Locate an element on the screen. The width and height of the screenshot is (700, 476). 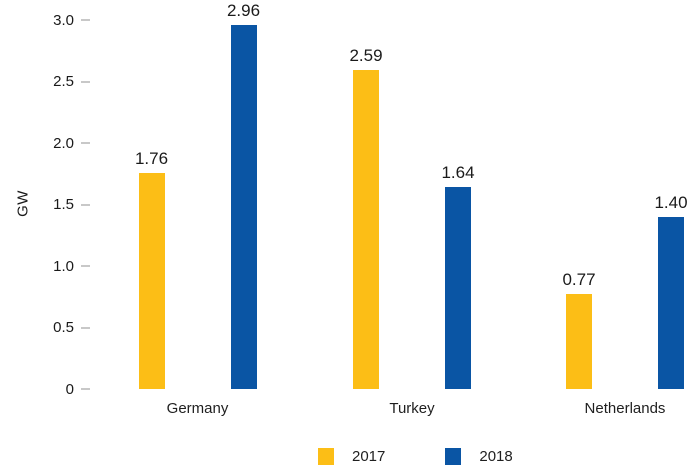
legend-item-2017: 2017 is located at coordinates (351, 456).